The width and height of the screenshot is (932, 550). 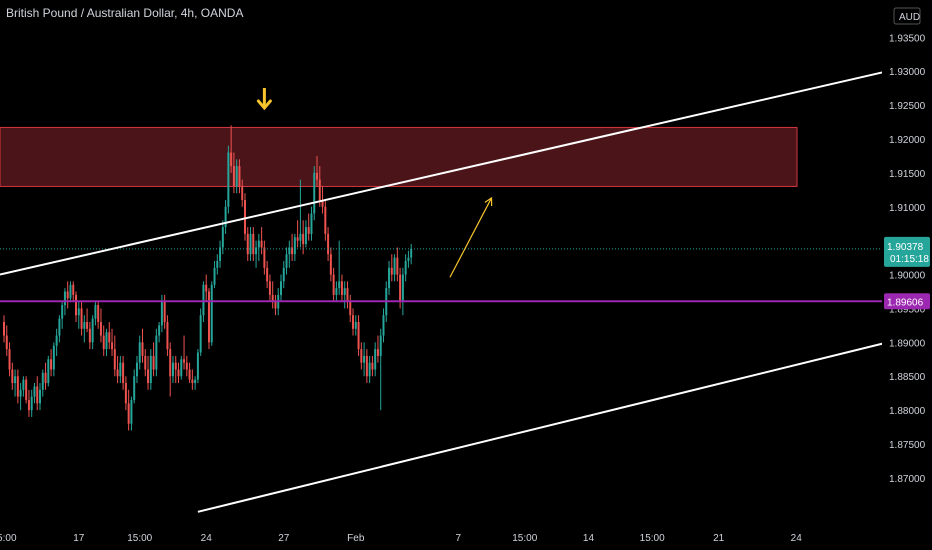 I want to click on resistance-zone, so click(x=399, y=156).